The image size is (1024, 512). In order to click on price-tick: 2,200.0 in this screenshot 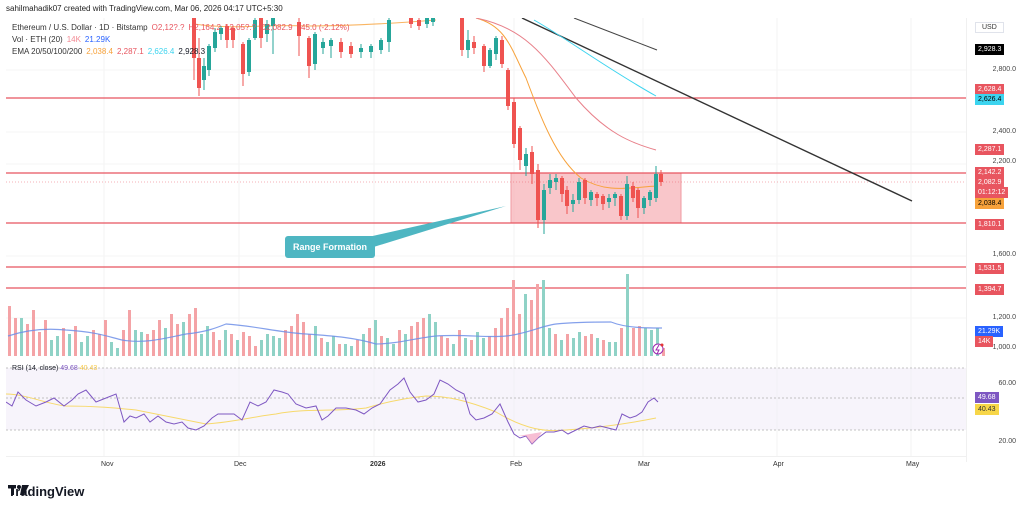, I will do `click(1004, 161)`.